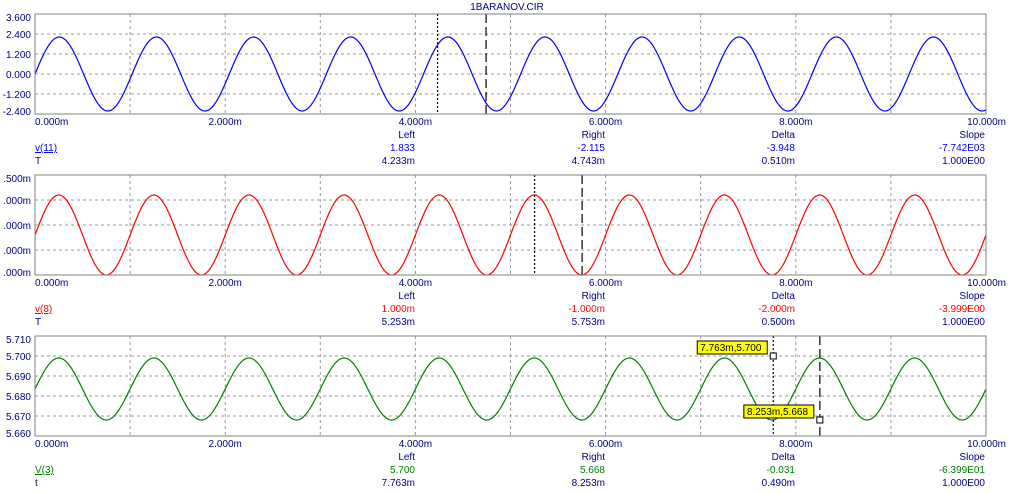 The image size is (1012, 494). What do you see at coordinates (588, 483) in the screenshot?
I see `readout-value: 8.253m` at bounding box center [588, 483].